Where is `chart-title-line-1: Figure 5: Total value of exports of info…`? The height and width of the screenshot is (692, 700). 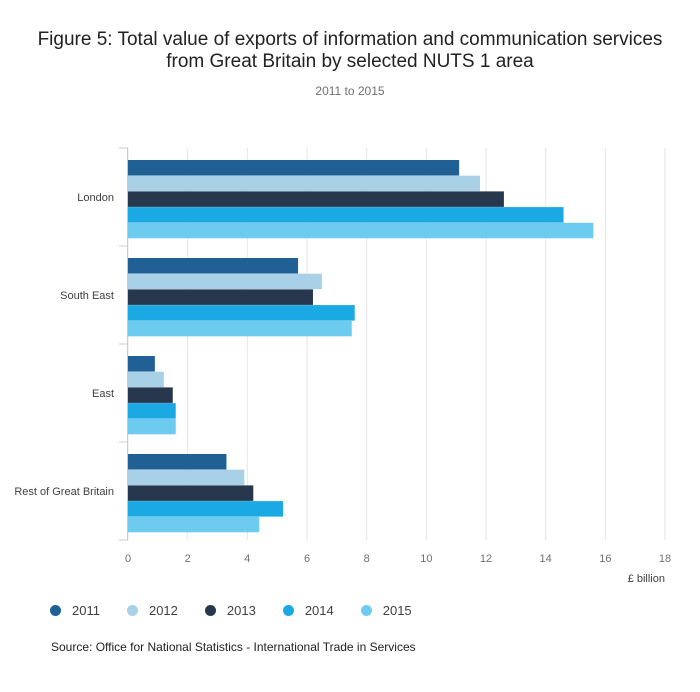
chart-title-line-1: Figure 5: Total value of exports of info… is located at coordinates (350, 39).